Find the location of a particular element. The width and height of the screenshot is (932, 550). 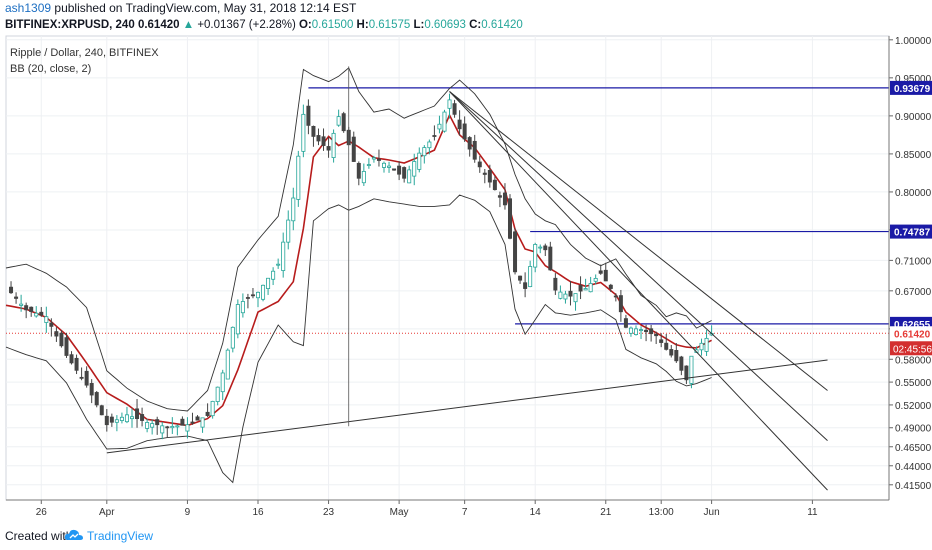

x-tick-label: Jun is located at coordinates (712, 512).